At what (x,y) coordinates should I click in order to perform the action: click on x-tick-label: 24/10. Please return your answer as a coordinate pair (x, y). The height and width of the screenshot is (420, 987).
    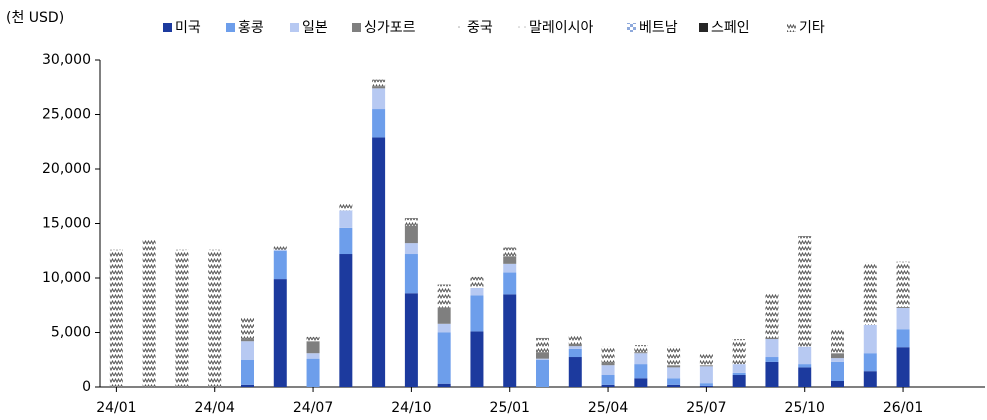
    Looking at the image, I should click on (411, 408).